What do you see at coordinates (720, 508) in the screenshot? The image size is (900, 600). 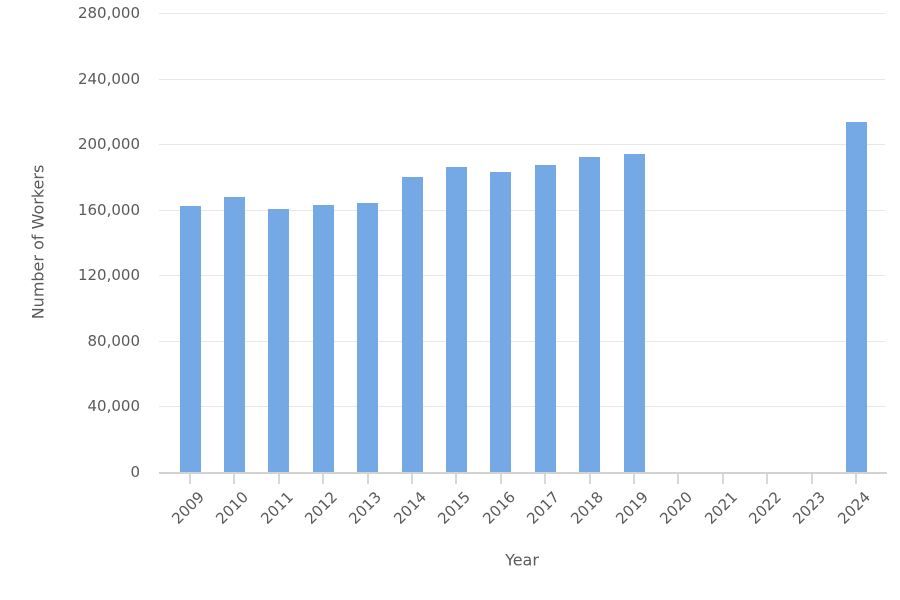 I see `x-tick-label: 2021` at bounding box center [720, 508].